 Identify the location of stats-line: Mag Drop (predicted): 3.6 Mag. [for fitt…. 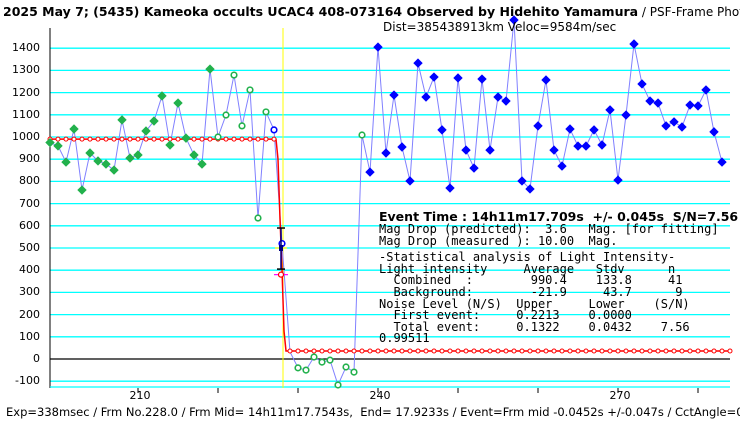
(549, 229).